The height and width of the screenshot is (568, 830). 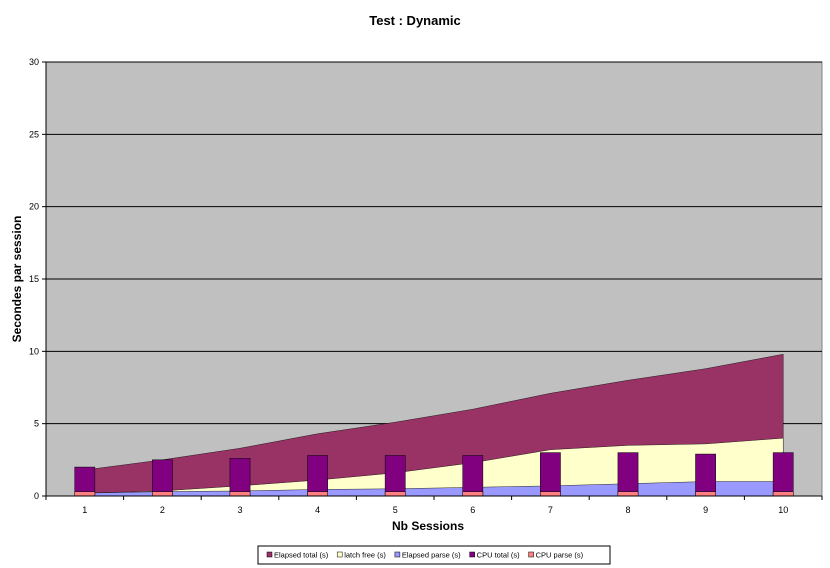 I want to click on legend-box, so click(x=434, y=555).